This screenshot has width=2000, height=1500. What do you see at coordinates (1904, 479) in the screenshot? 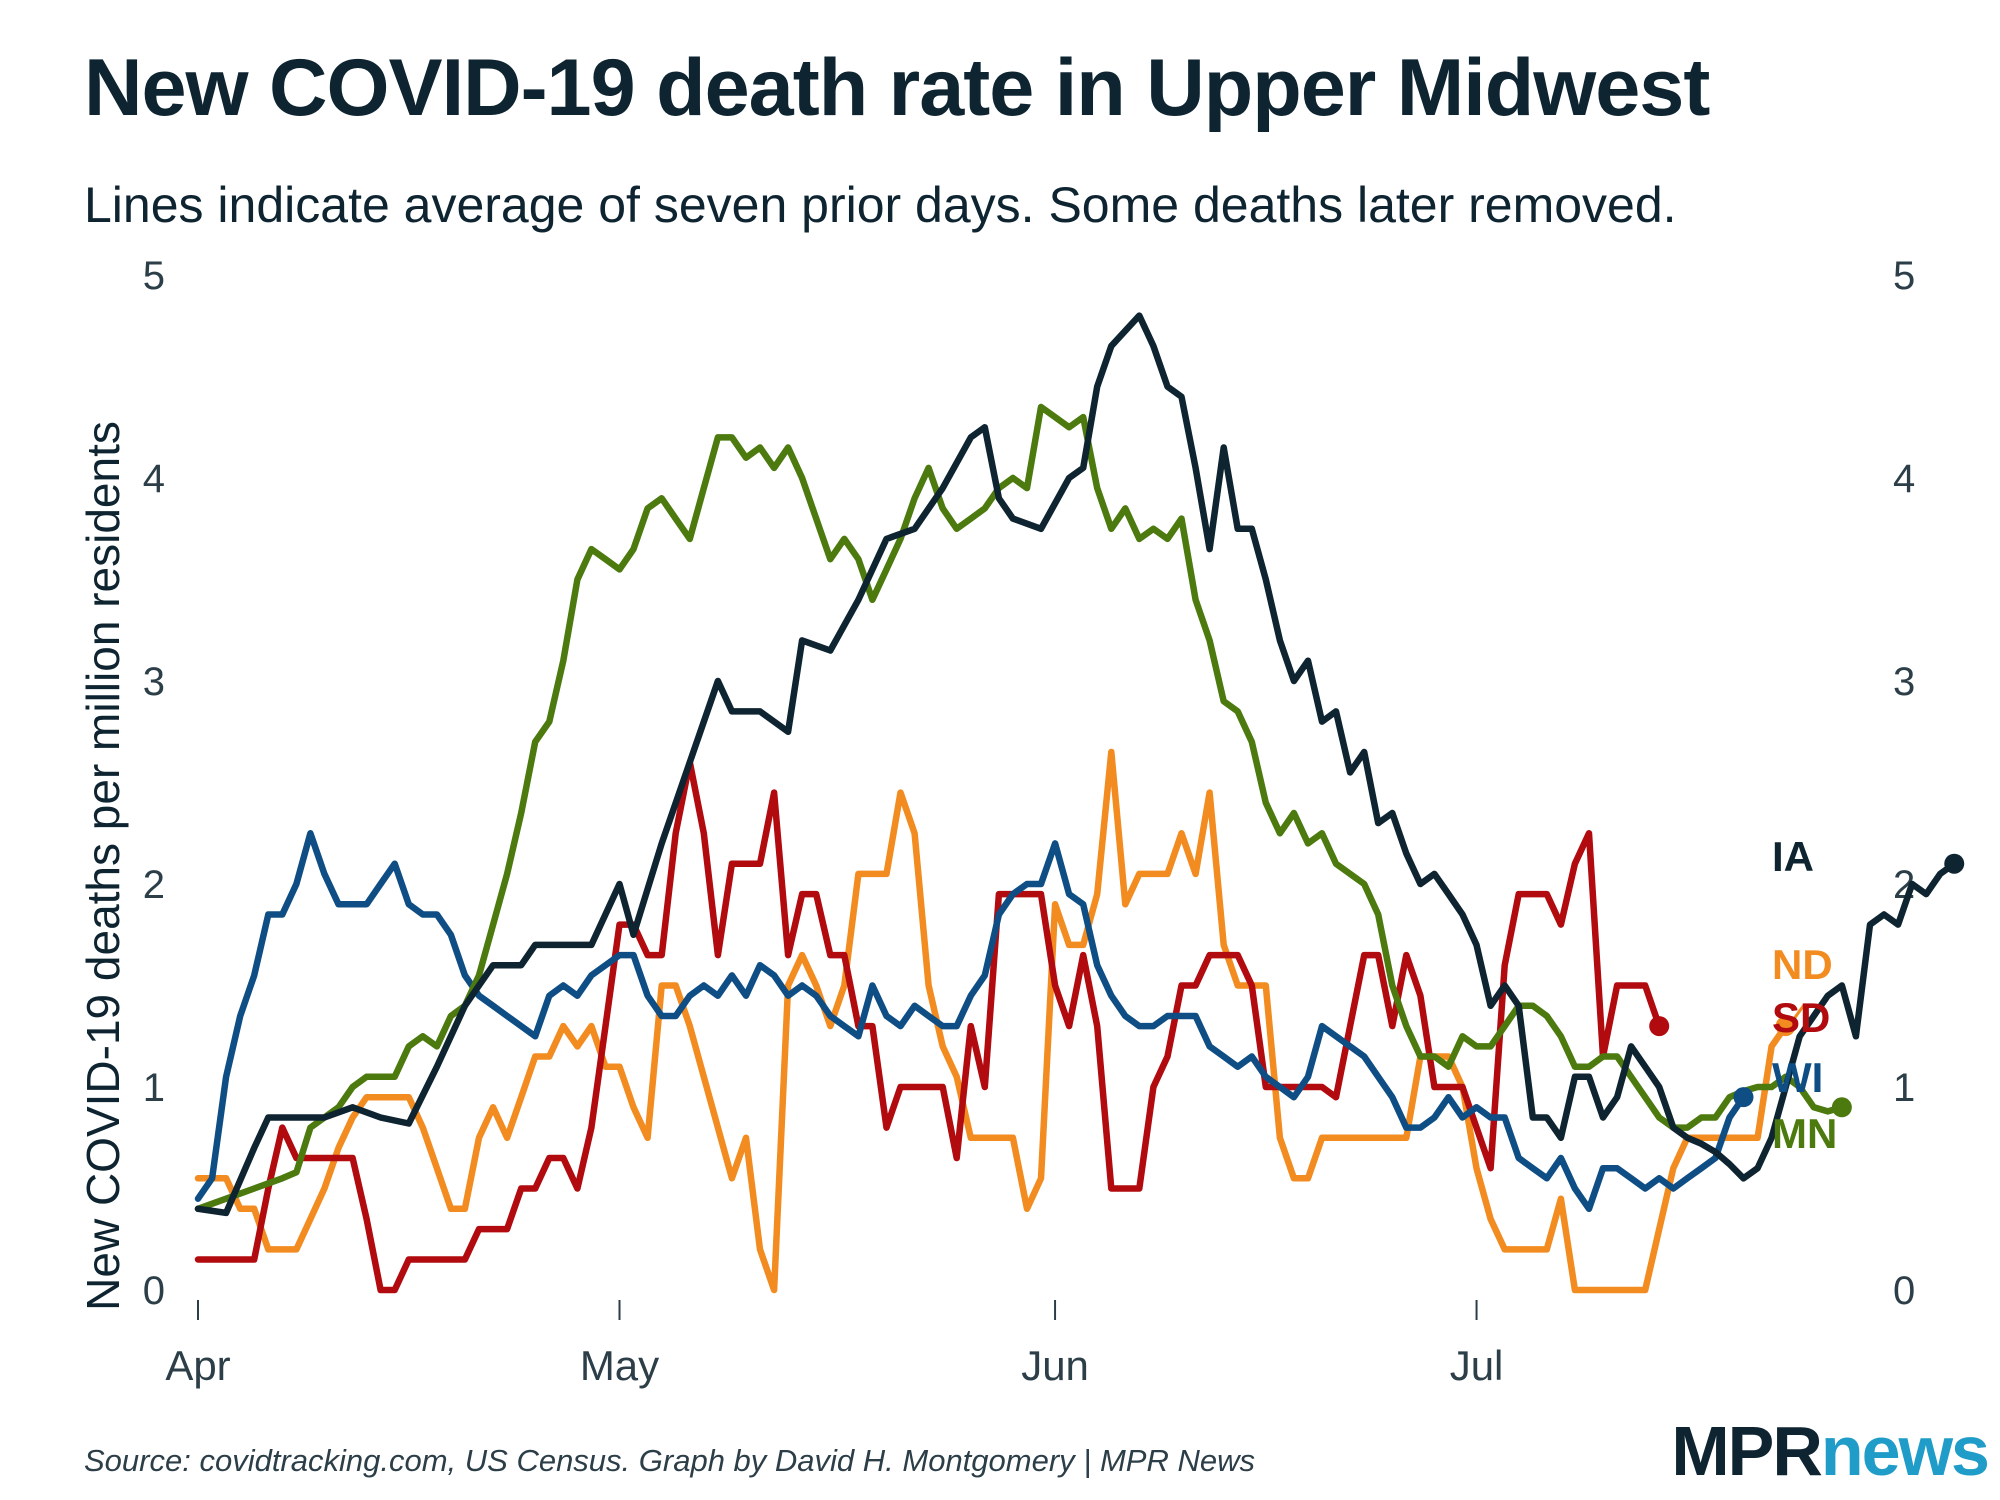
I see `y-tick-label-right: 4` at bounding box center [1904, 479].